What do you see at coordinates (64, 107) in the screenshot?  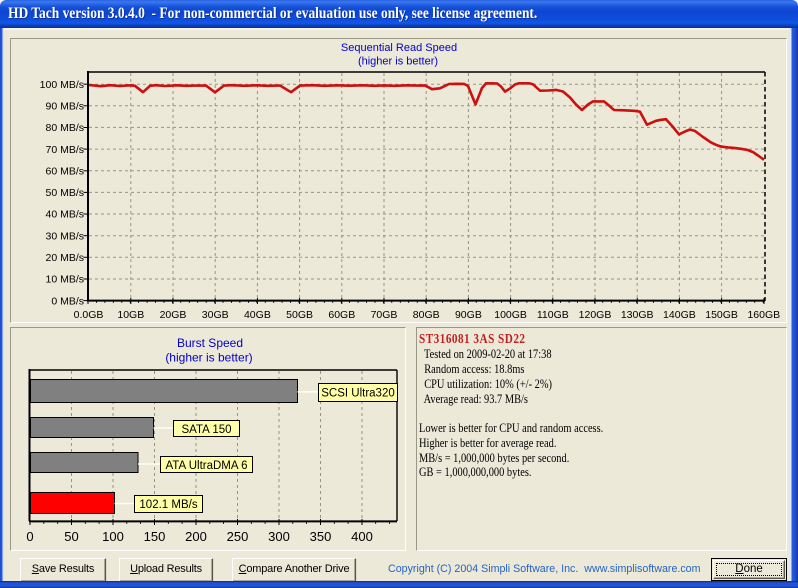 I see `svg-text: 90 MB/s` at bounding box center [64, 107].